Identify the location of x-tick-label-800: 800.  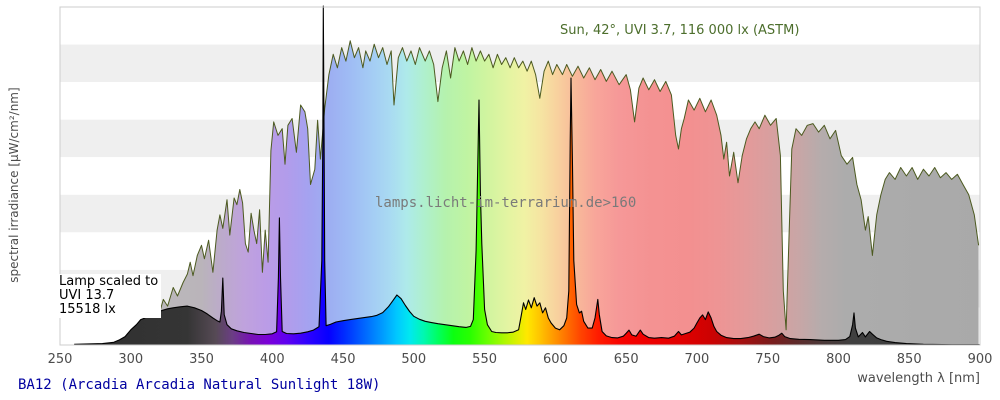
(838, 359).